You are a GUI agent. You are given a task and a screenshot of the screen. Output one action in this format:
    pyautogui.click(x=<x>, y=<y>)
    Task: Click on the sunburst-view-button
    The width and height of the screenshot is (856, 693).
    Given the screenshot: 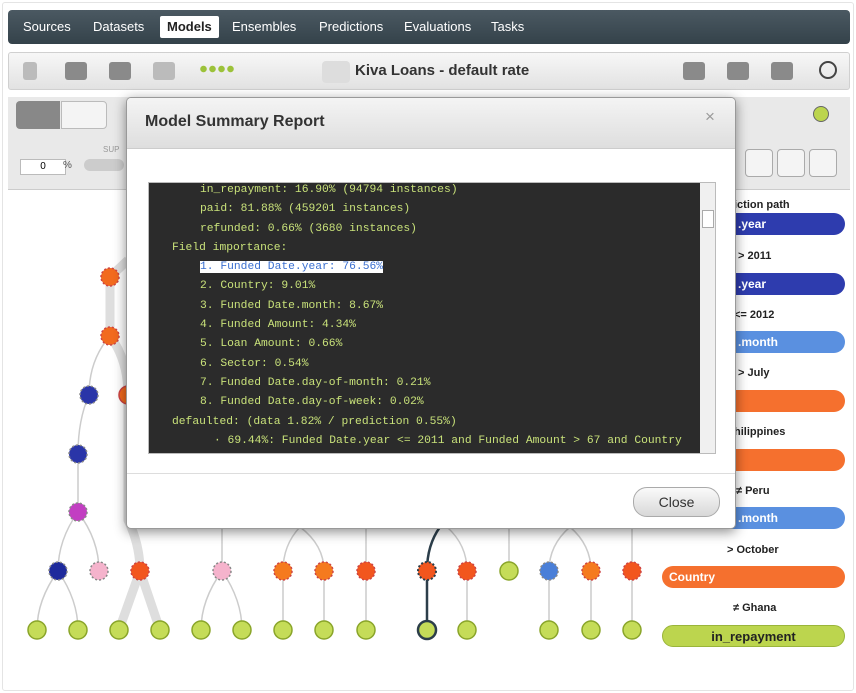 What is the action you would take?
    pyautogui.click(x=84, y=115)
    